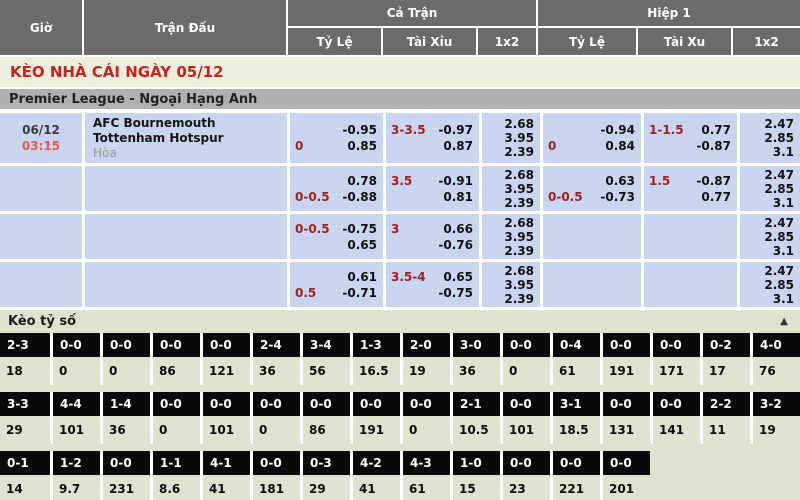 The height and width of the screenshot is (500, 800). What do you see at coordinates (326, 345) in the screenshot?
I see `score-cell: 3-4` at bounding box center [326, 345].